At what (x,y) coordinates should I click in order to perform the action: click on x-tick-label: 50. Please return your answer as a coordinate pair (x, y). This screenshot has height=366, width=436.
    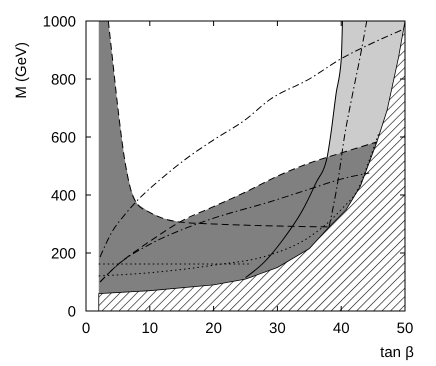
    Looking at the image, I should click on (405, 328).